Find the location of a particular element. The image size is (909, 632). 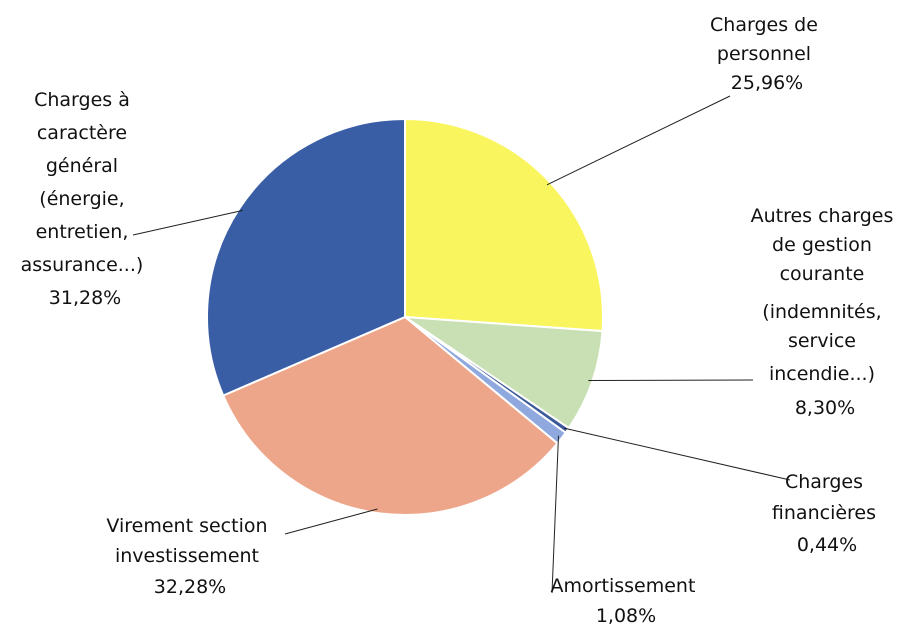

slice-personnel is located at coordinates (504, 225).